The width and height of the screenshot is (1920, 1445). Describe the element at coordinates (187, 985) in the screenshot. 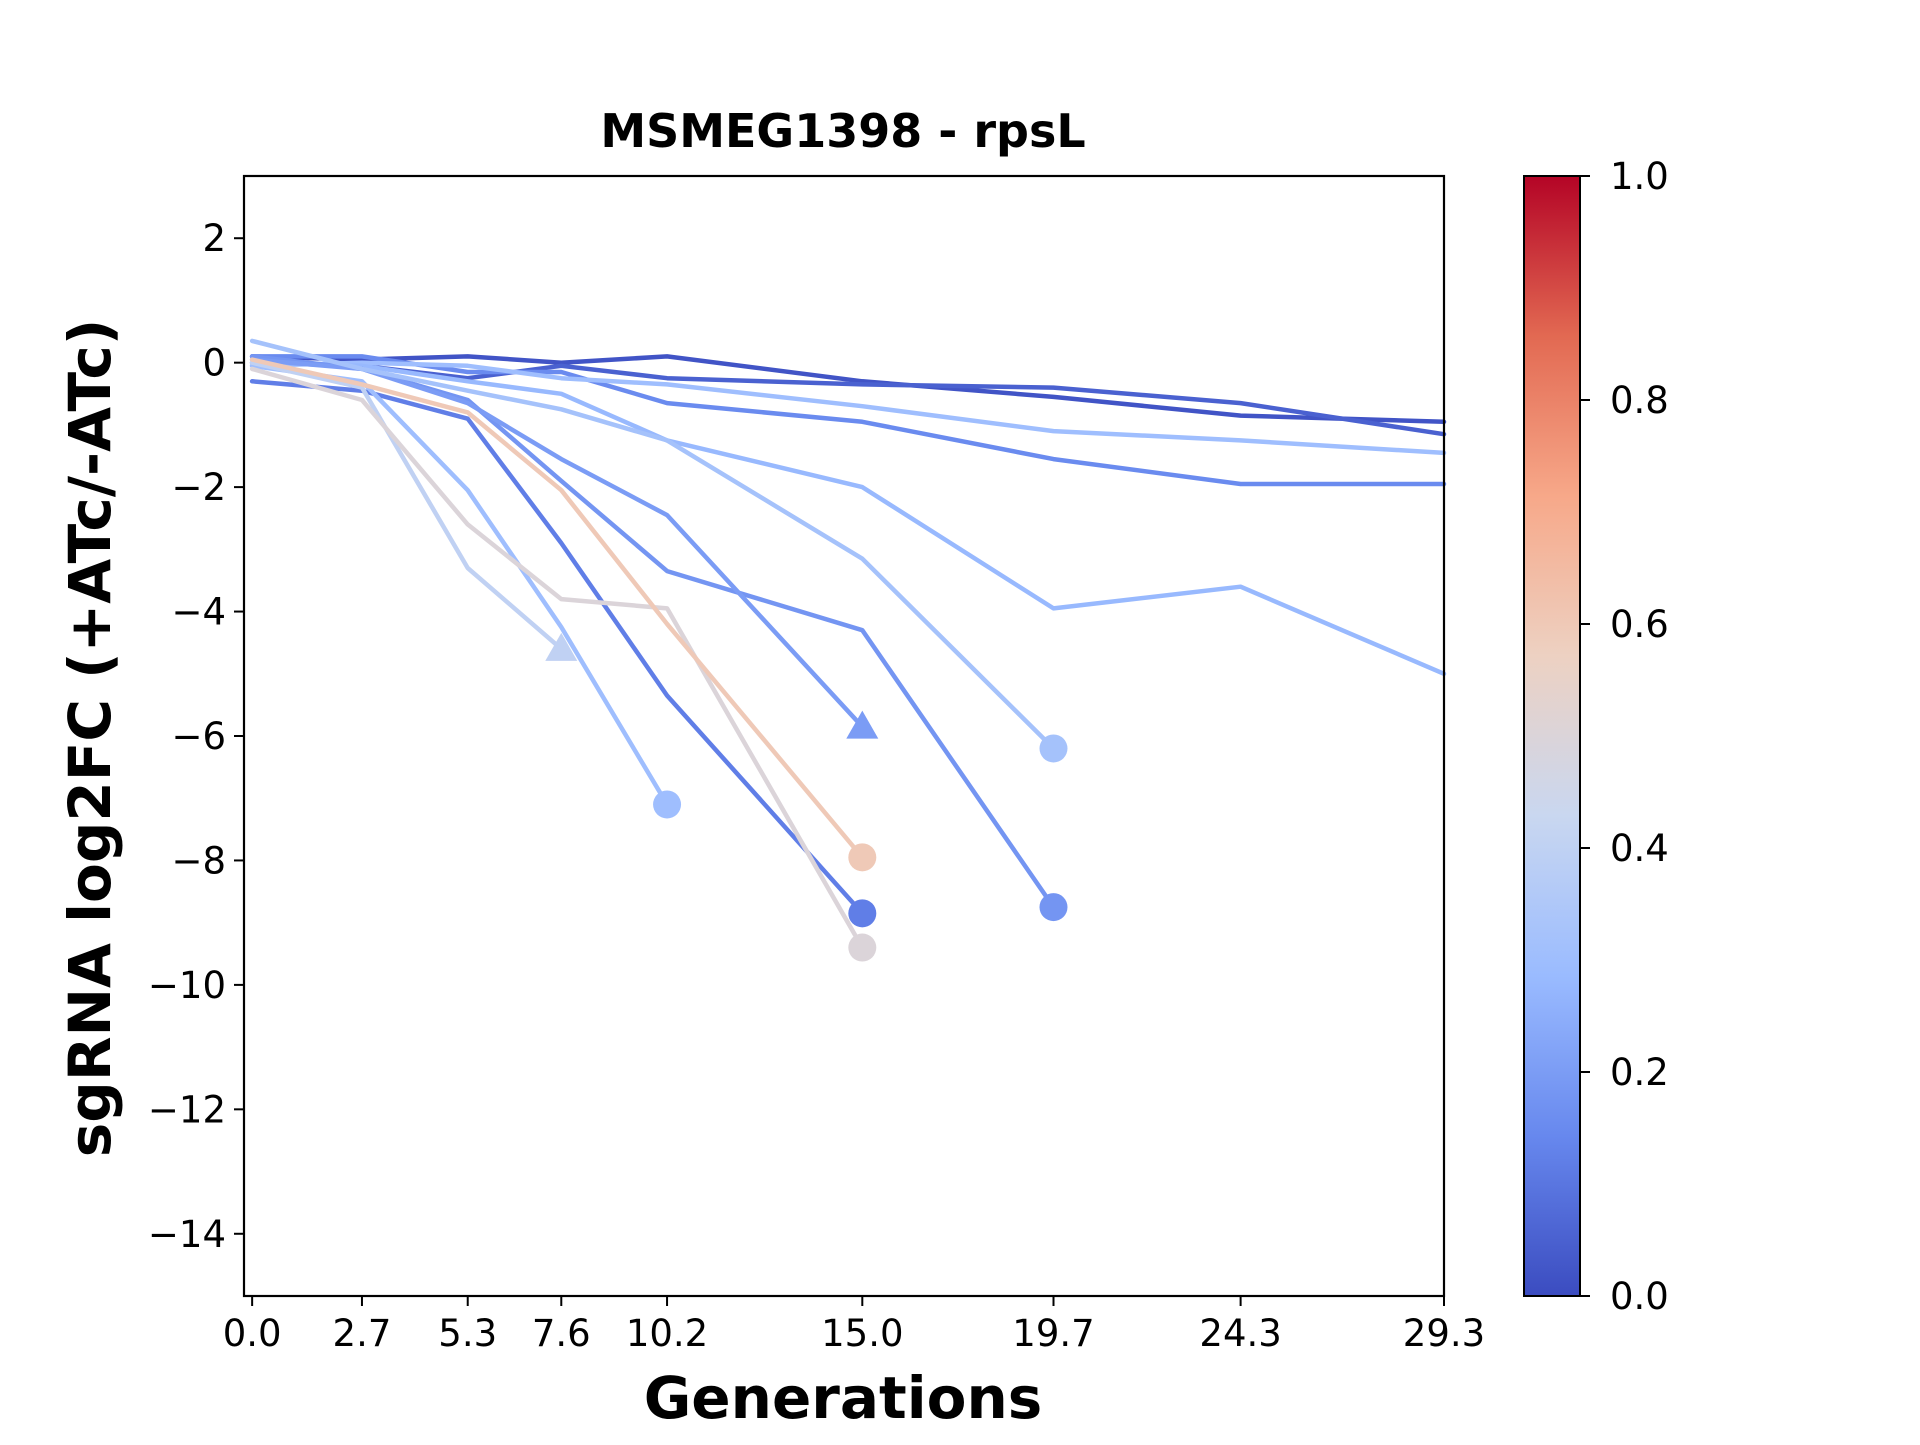

I see `y-tick-label: −10` at that location.